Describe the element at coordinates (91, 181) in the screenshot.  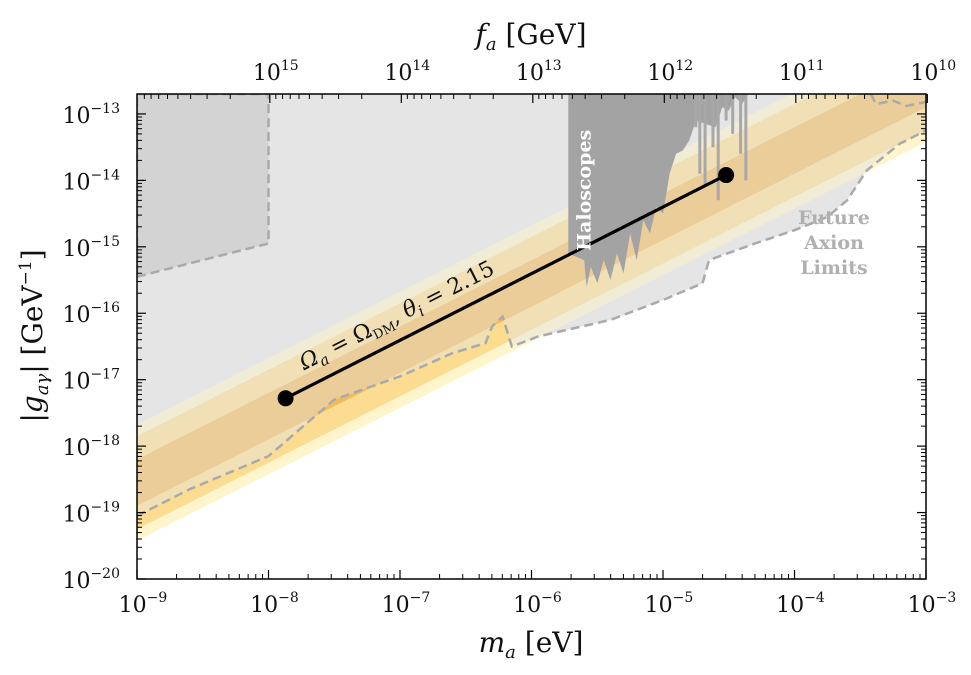
I see `y-tick-label: 10−14` at that location.